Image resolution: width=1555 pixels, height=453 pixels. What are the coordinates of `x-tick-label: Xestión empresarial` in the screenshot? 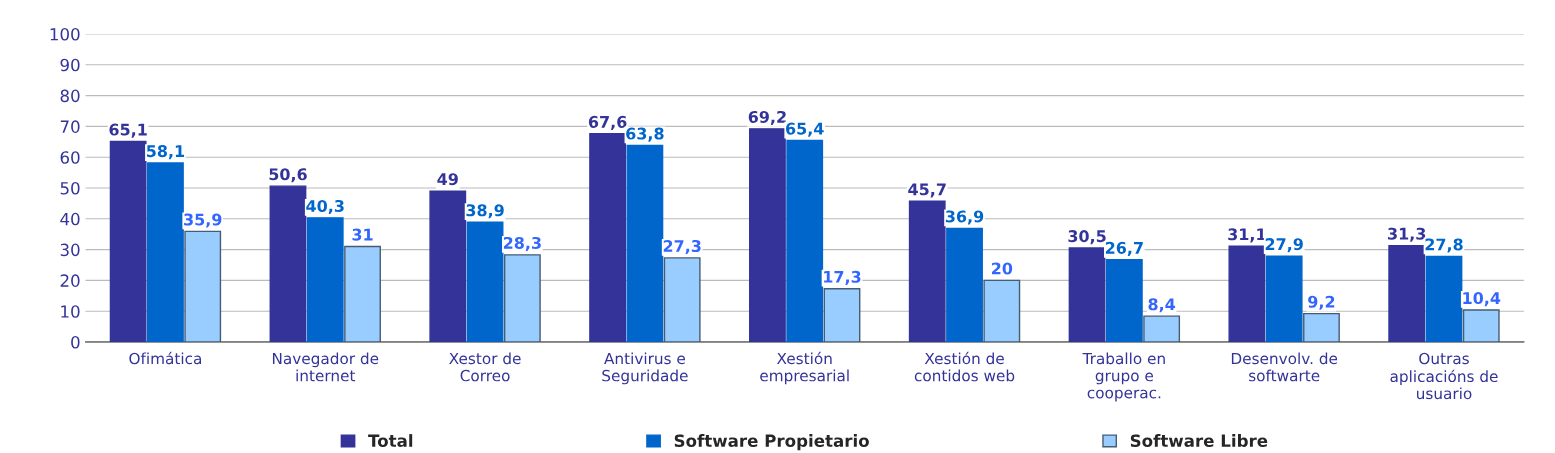 It's located at (804, 368).